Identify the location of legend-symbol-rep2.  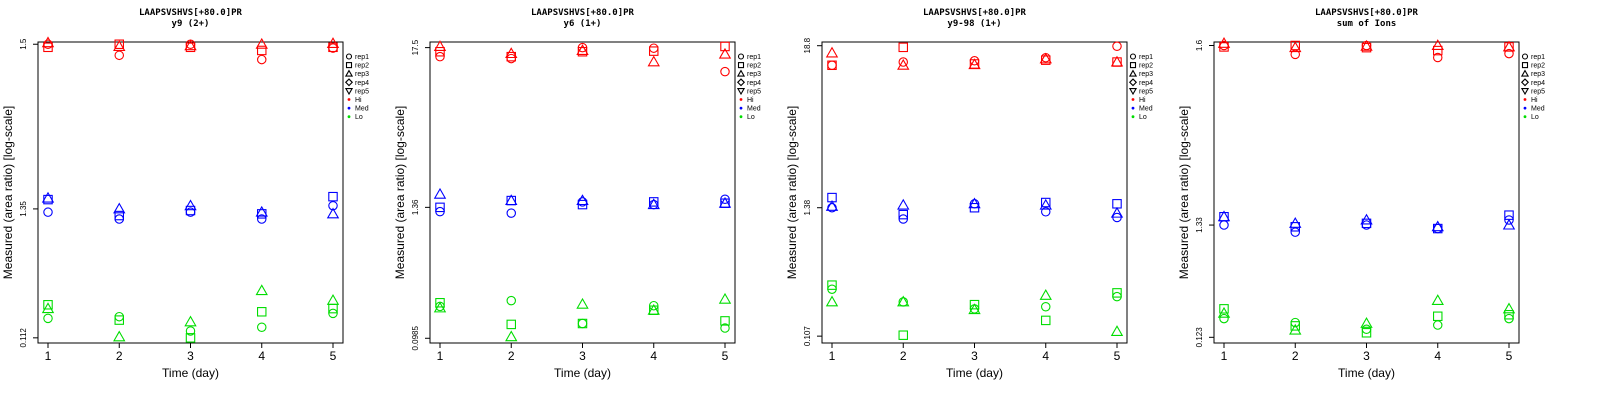
(349, 65).